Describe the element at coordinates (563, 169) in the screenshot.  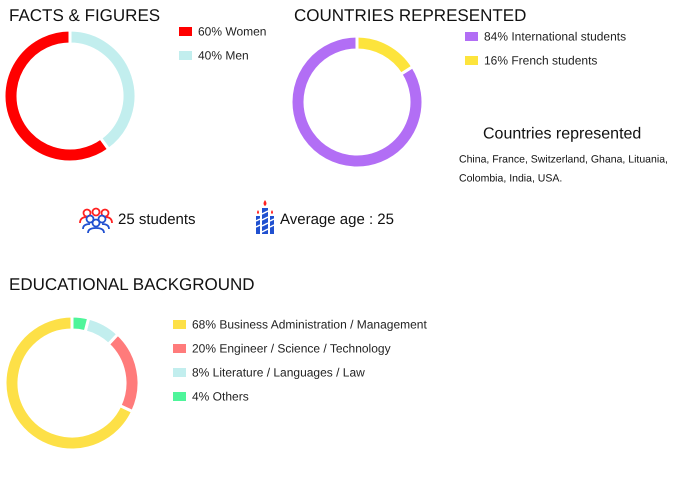
I see `text: China, France, Switzerland, Ghana, Lituania, Colombia, India, USA.` at that location.